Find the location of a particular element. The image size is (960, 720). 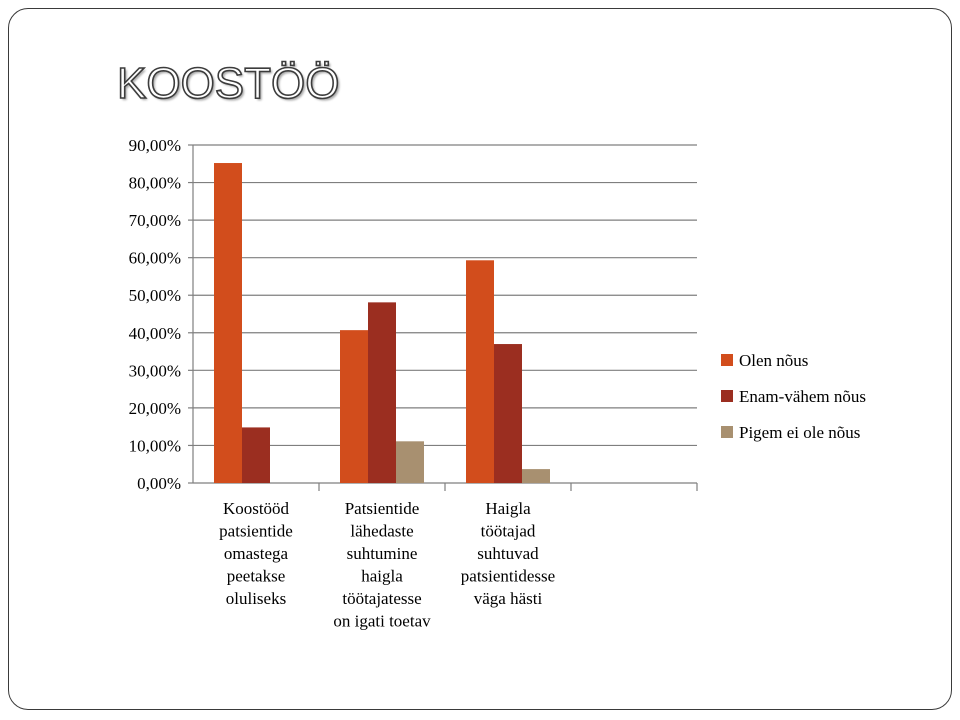

x-category-label: on igati toetav is located at coordinates (382, 621).